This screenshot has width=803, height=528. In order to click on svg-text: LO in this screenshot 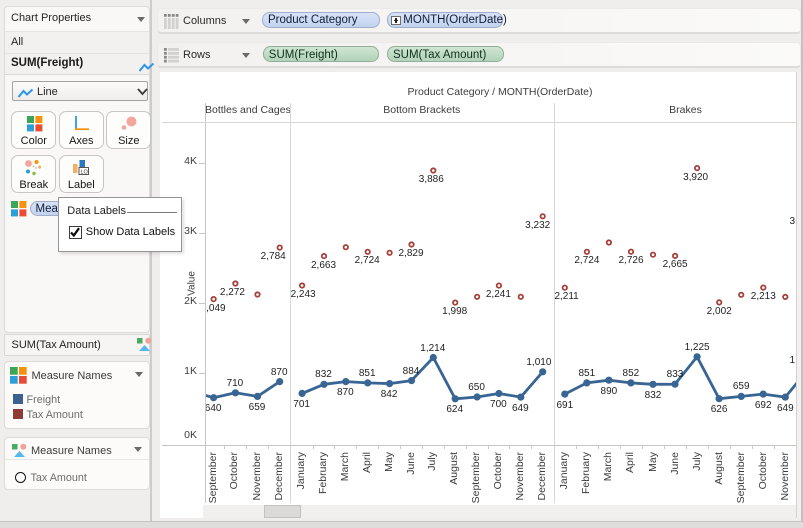, I will do `click(84, 172)`.